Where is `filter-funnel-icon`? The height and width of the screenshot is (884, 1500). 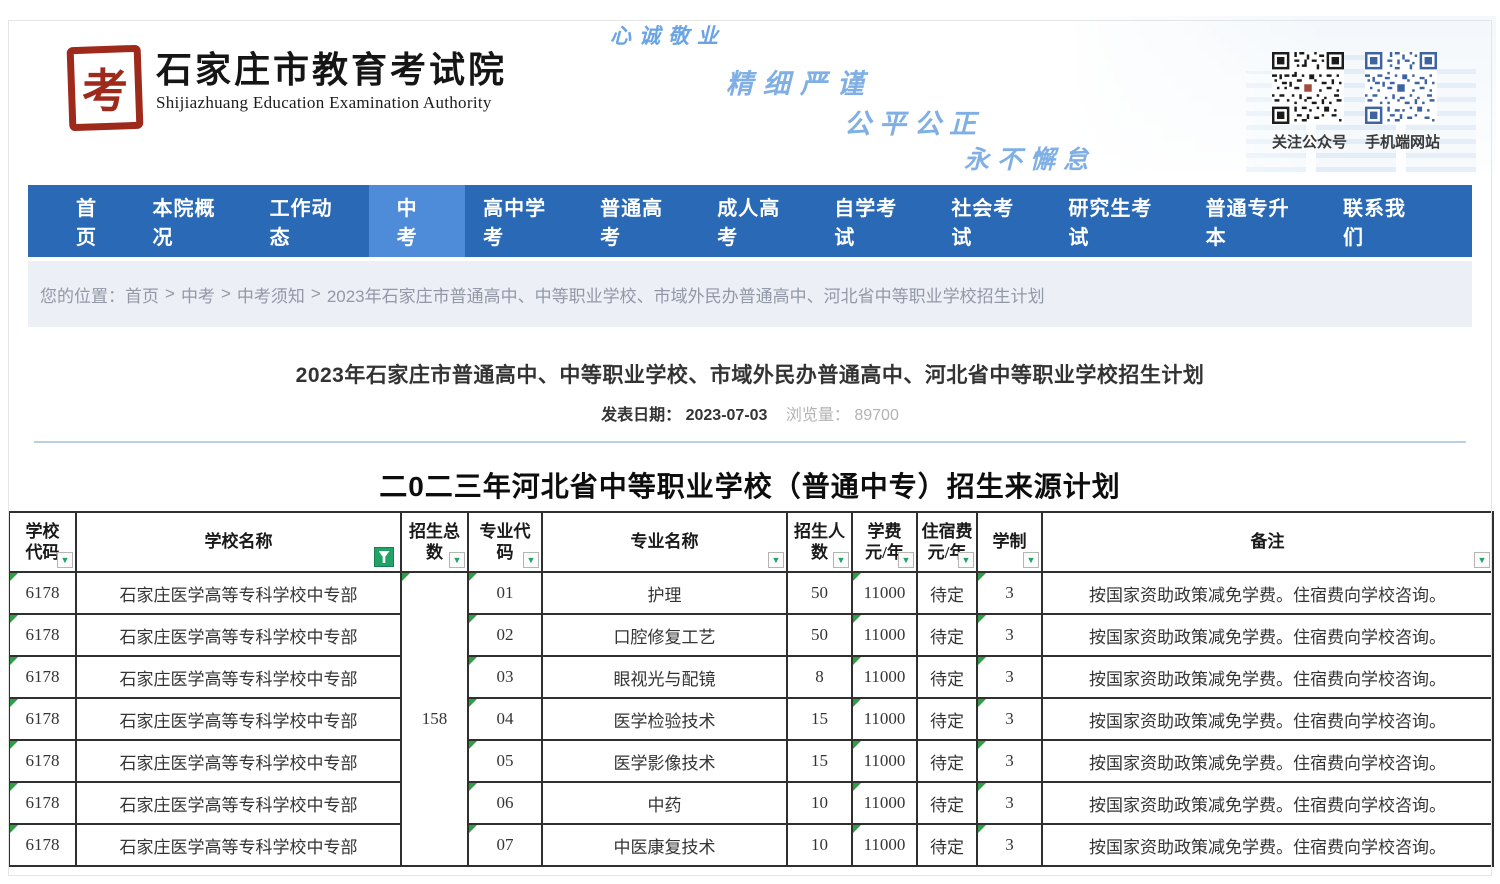
filter-funnel-icon is located at coordinates (384, 557).